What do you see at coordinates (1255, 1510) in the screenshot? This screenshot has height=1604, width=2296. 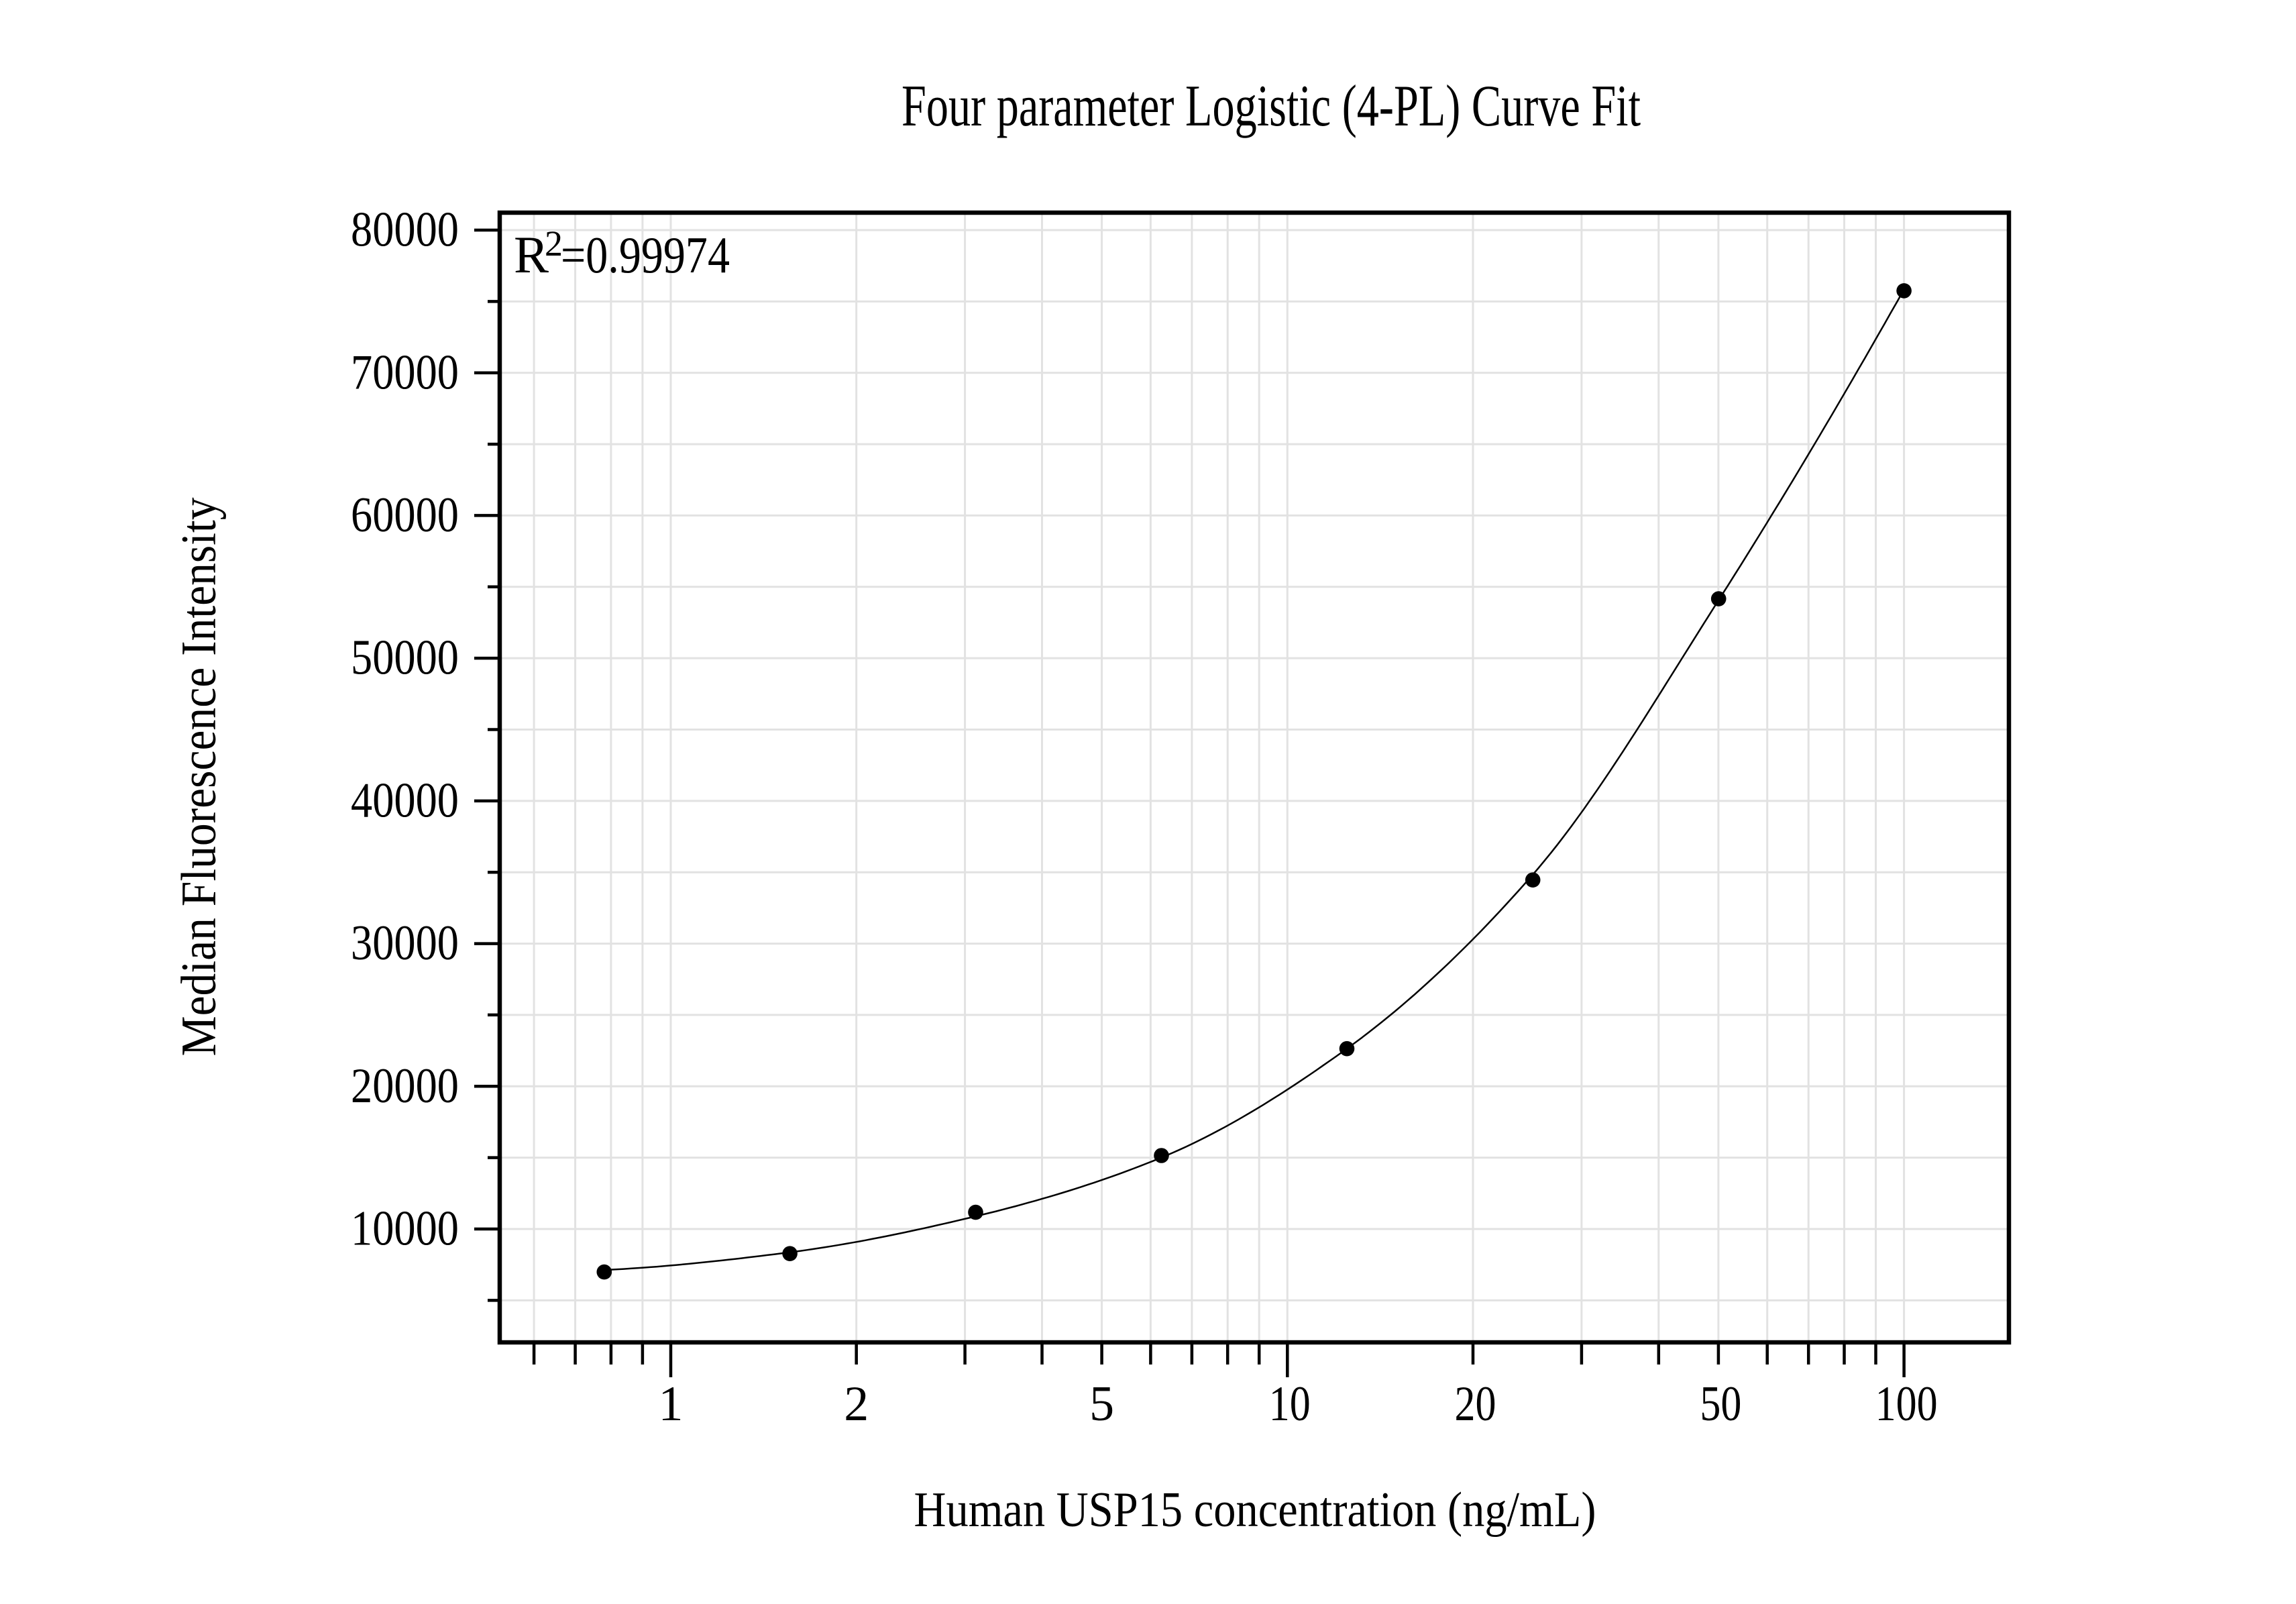 I see `svg-text:Human USP15 concentration (ng/: Human USP15 concentration (ng/mL)` at bounding box center [1255, 1510].